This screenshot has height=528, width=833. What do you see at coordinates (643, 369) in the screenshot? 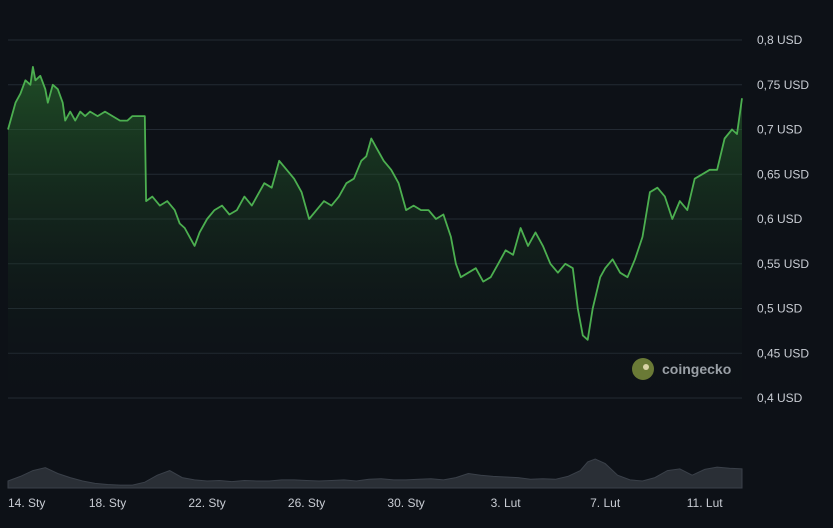
I see `coingecko-logo-icon` at bounding box center [643, 369].